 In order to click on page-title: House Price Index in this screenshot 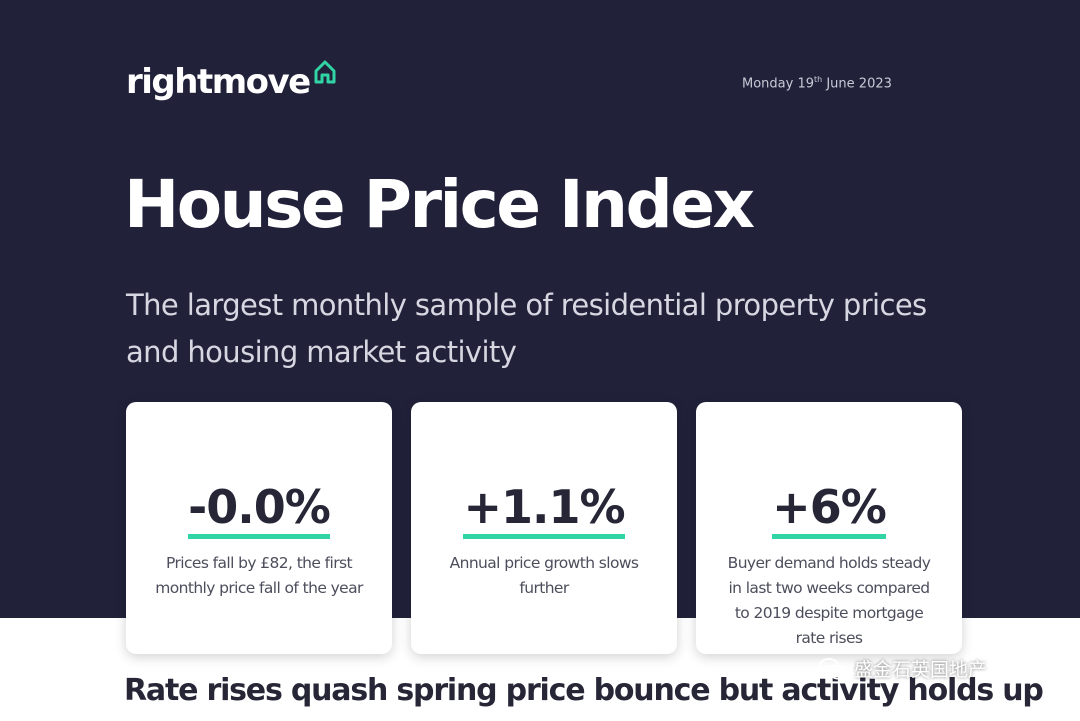, I will do `click(439, 204)`.